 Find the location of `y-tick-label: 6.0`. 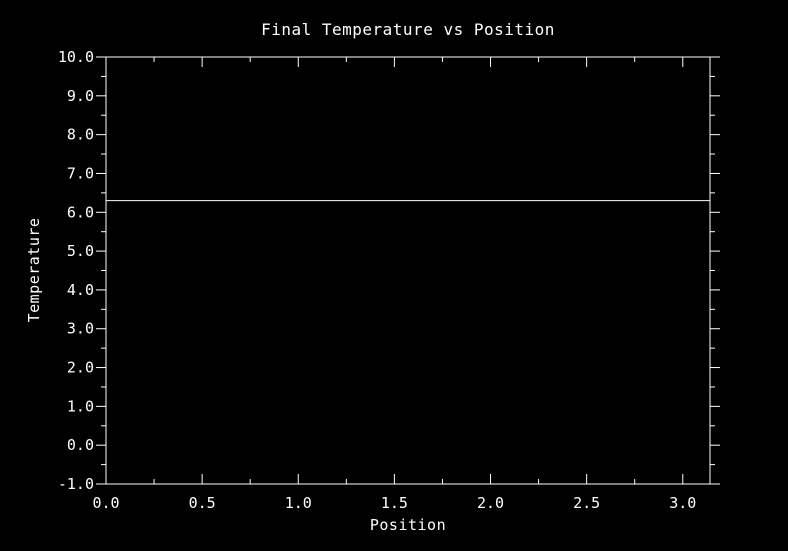

y-tick-label: 6.0 is located at coordinates (80, 212).